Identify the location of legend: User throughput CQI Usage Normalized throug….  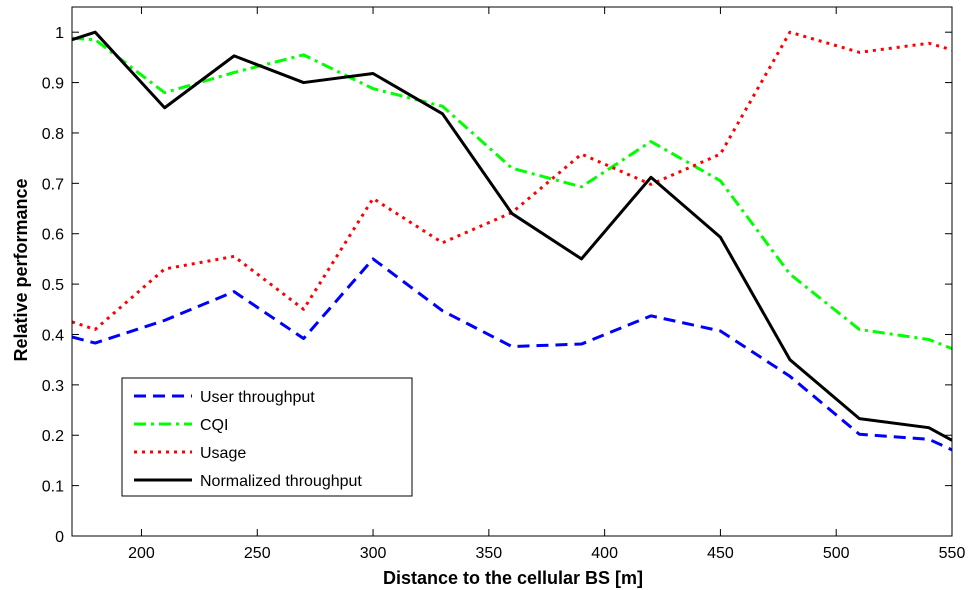
(267, 437).